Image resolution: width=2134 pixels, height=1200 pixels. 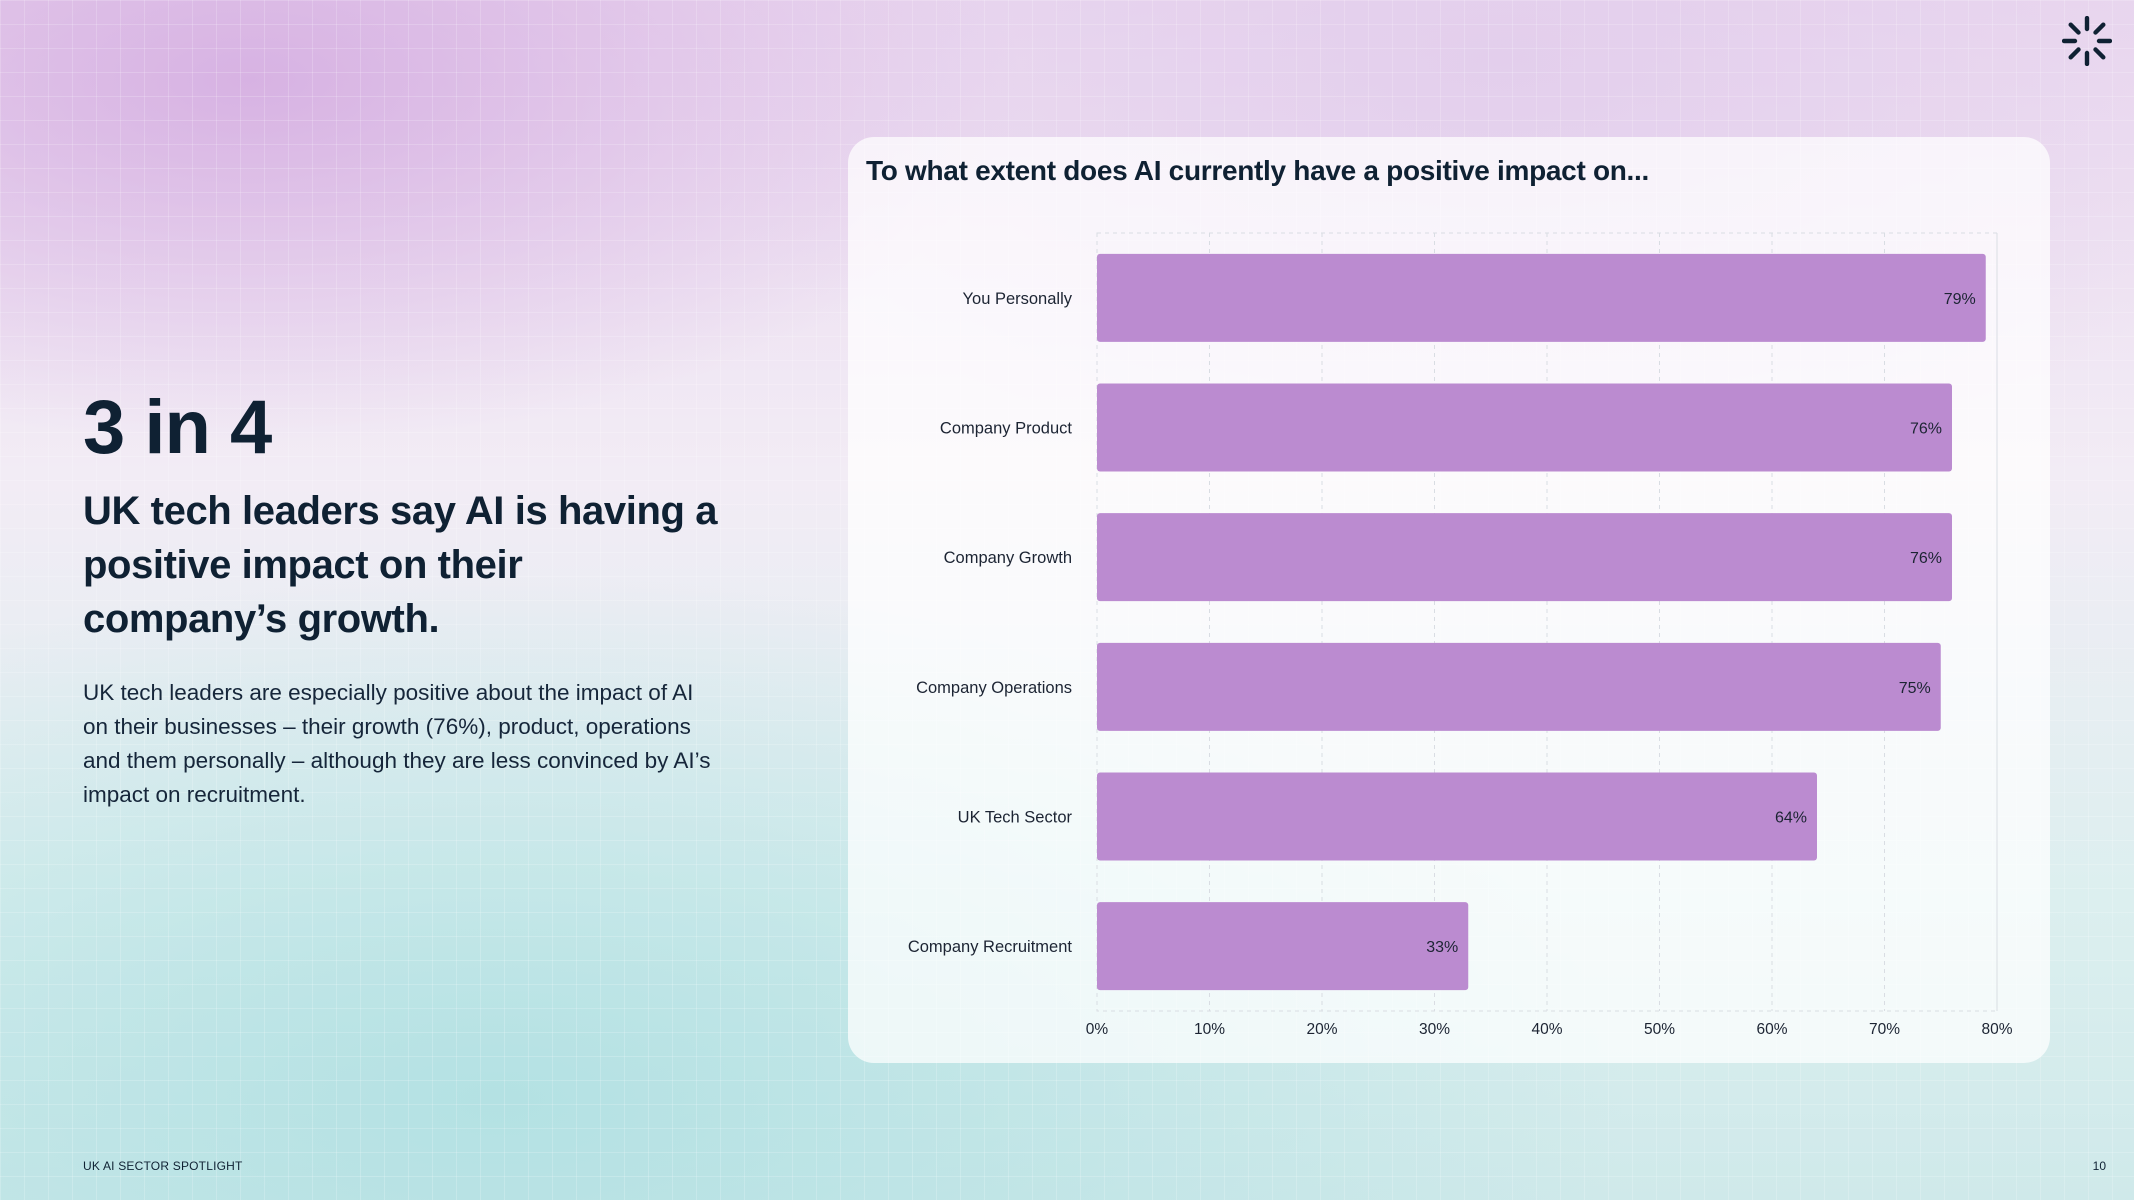 What do you see at coordinates (1321, 1029) in the screenshot?
I see `x-tick-label: 20%` at bounding box center [1321, 1029].